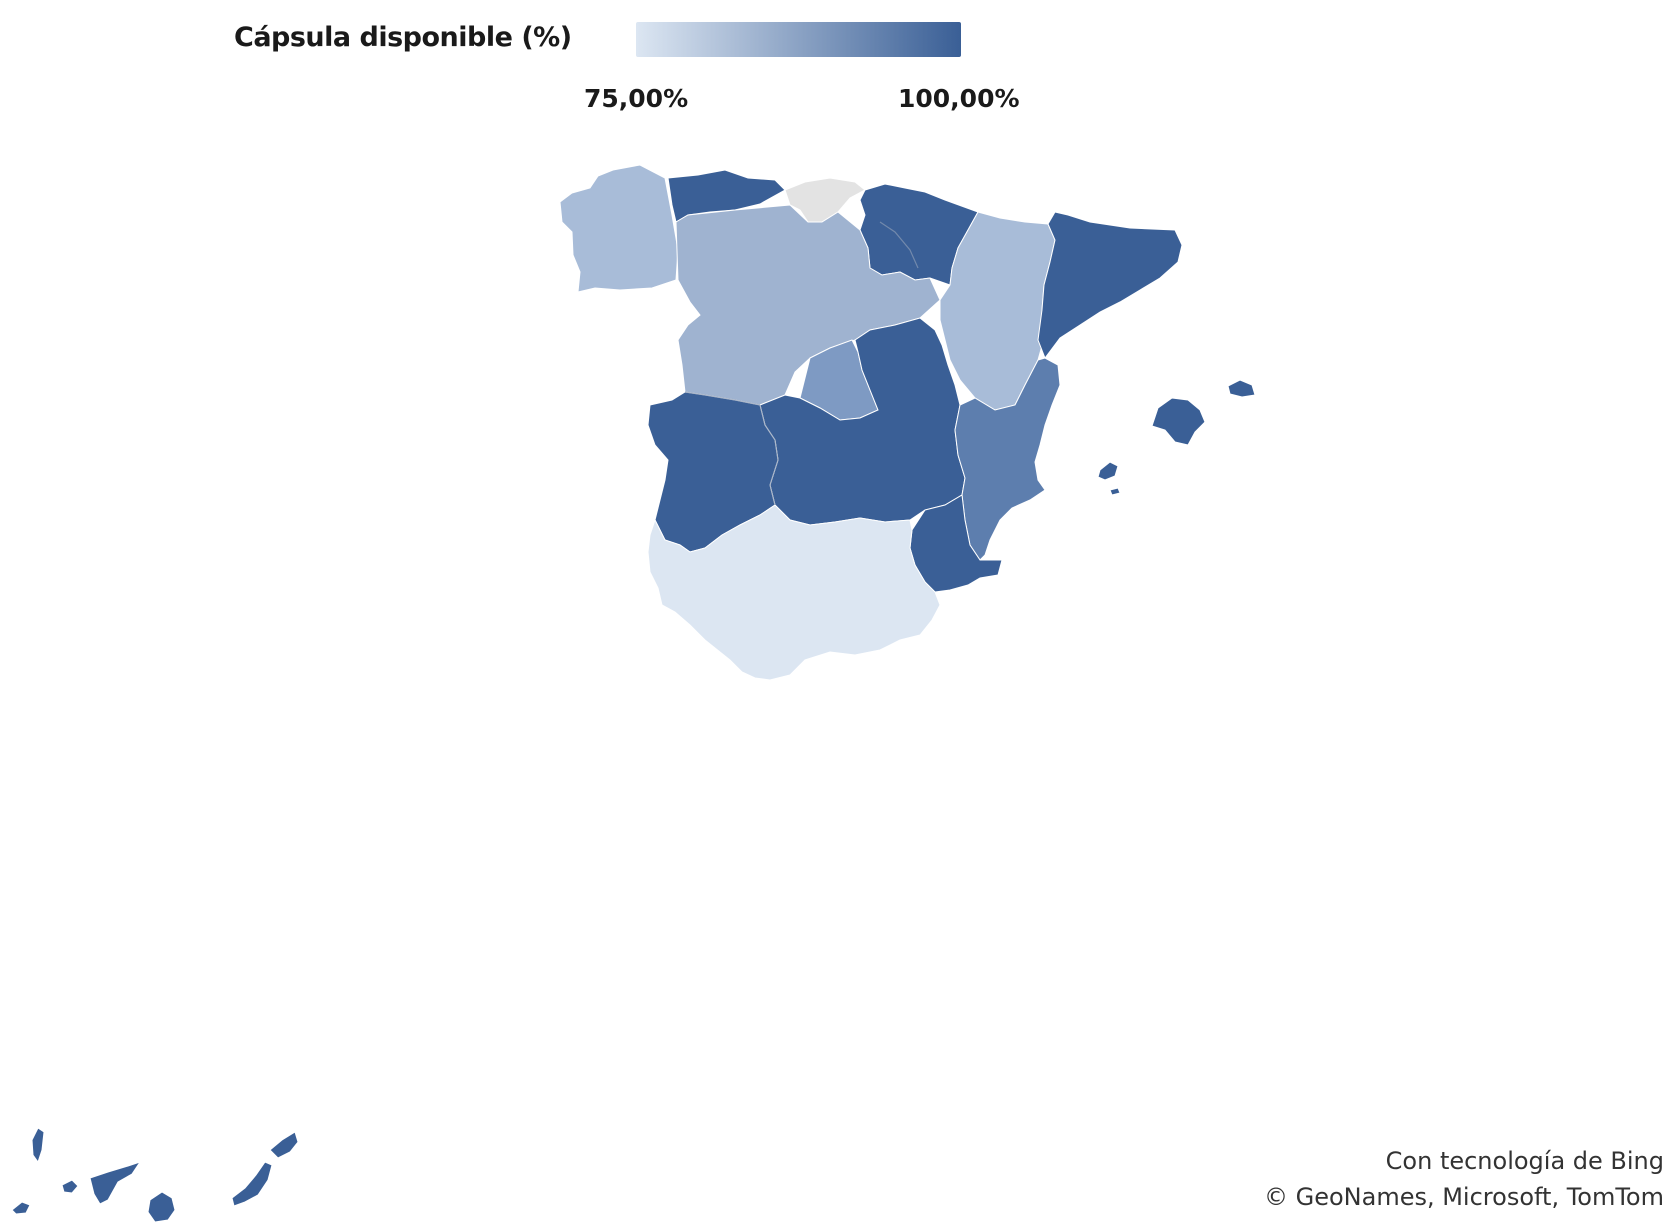 This screenshot has width=1675, height=1228. What do you see at coordinates (619, 228) in the screenshot?
I see `region-galicia` at bounding box center [619, 228].